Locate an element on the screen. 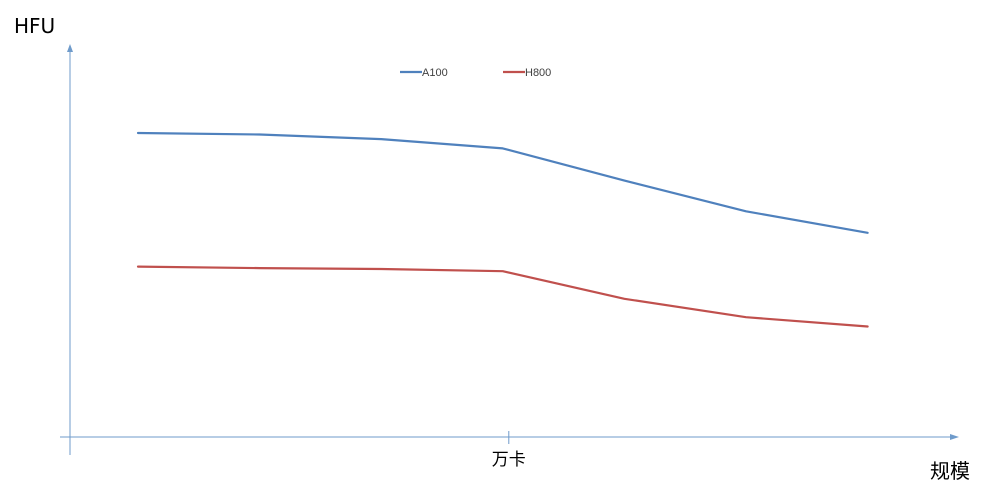  legend-label: H800 is located at coordinates (538, 73).